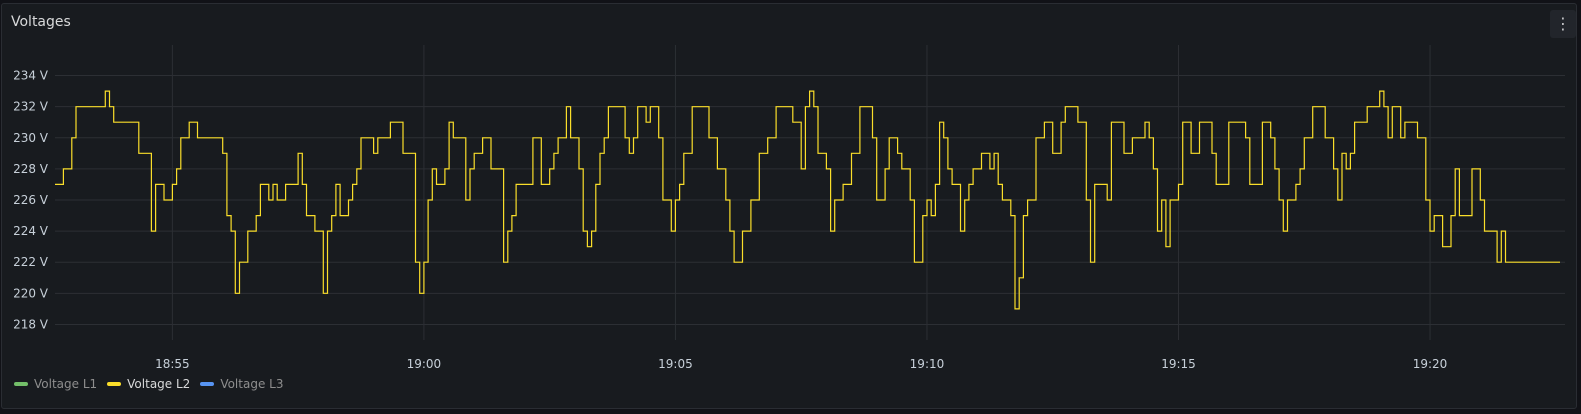  What do you see at coordinates (31, 138) in the screenshot?
I see `y-tick-label: 230 V` at bounding box center [31, 138].